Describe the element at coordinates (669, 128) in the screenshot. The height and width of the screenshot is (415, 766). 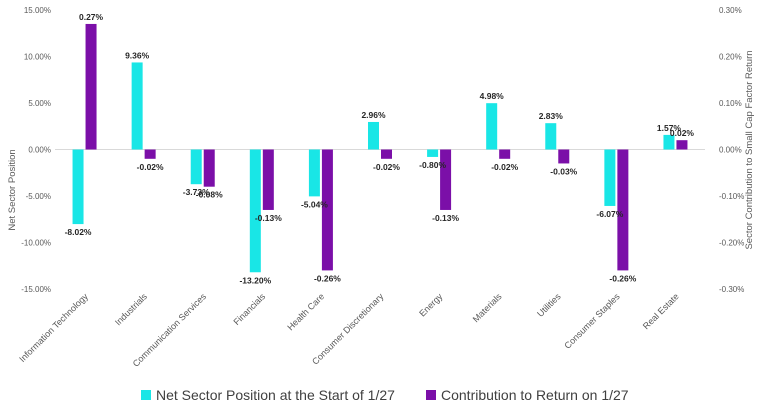
I see `data-label-net-position: 1.57%` at that location.